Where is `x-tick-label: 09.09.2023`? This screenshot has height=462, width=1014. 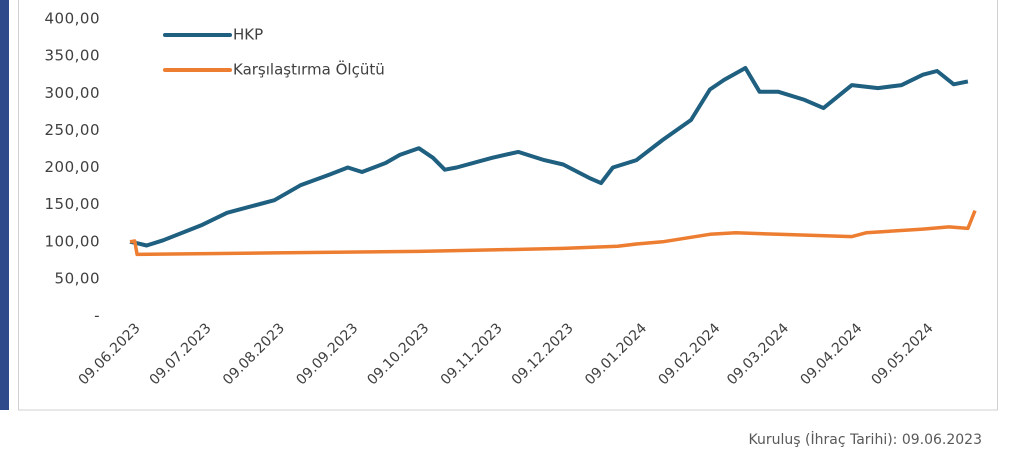
x-tick-label: 09.09.2023 is located at coordinates (327, 354).